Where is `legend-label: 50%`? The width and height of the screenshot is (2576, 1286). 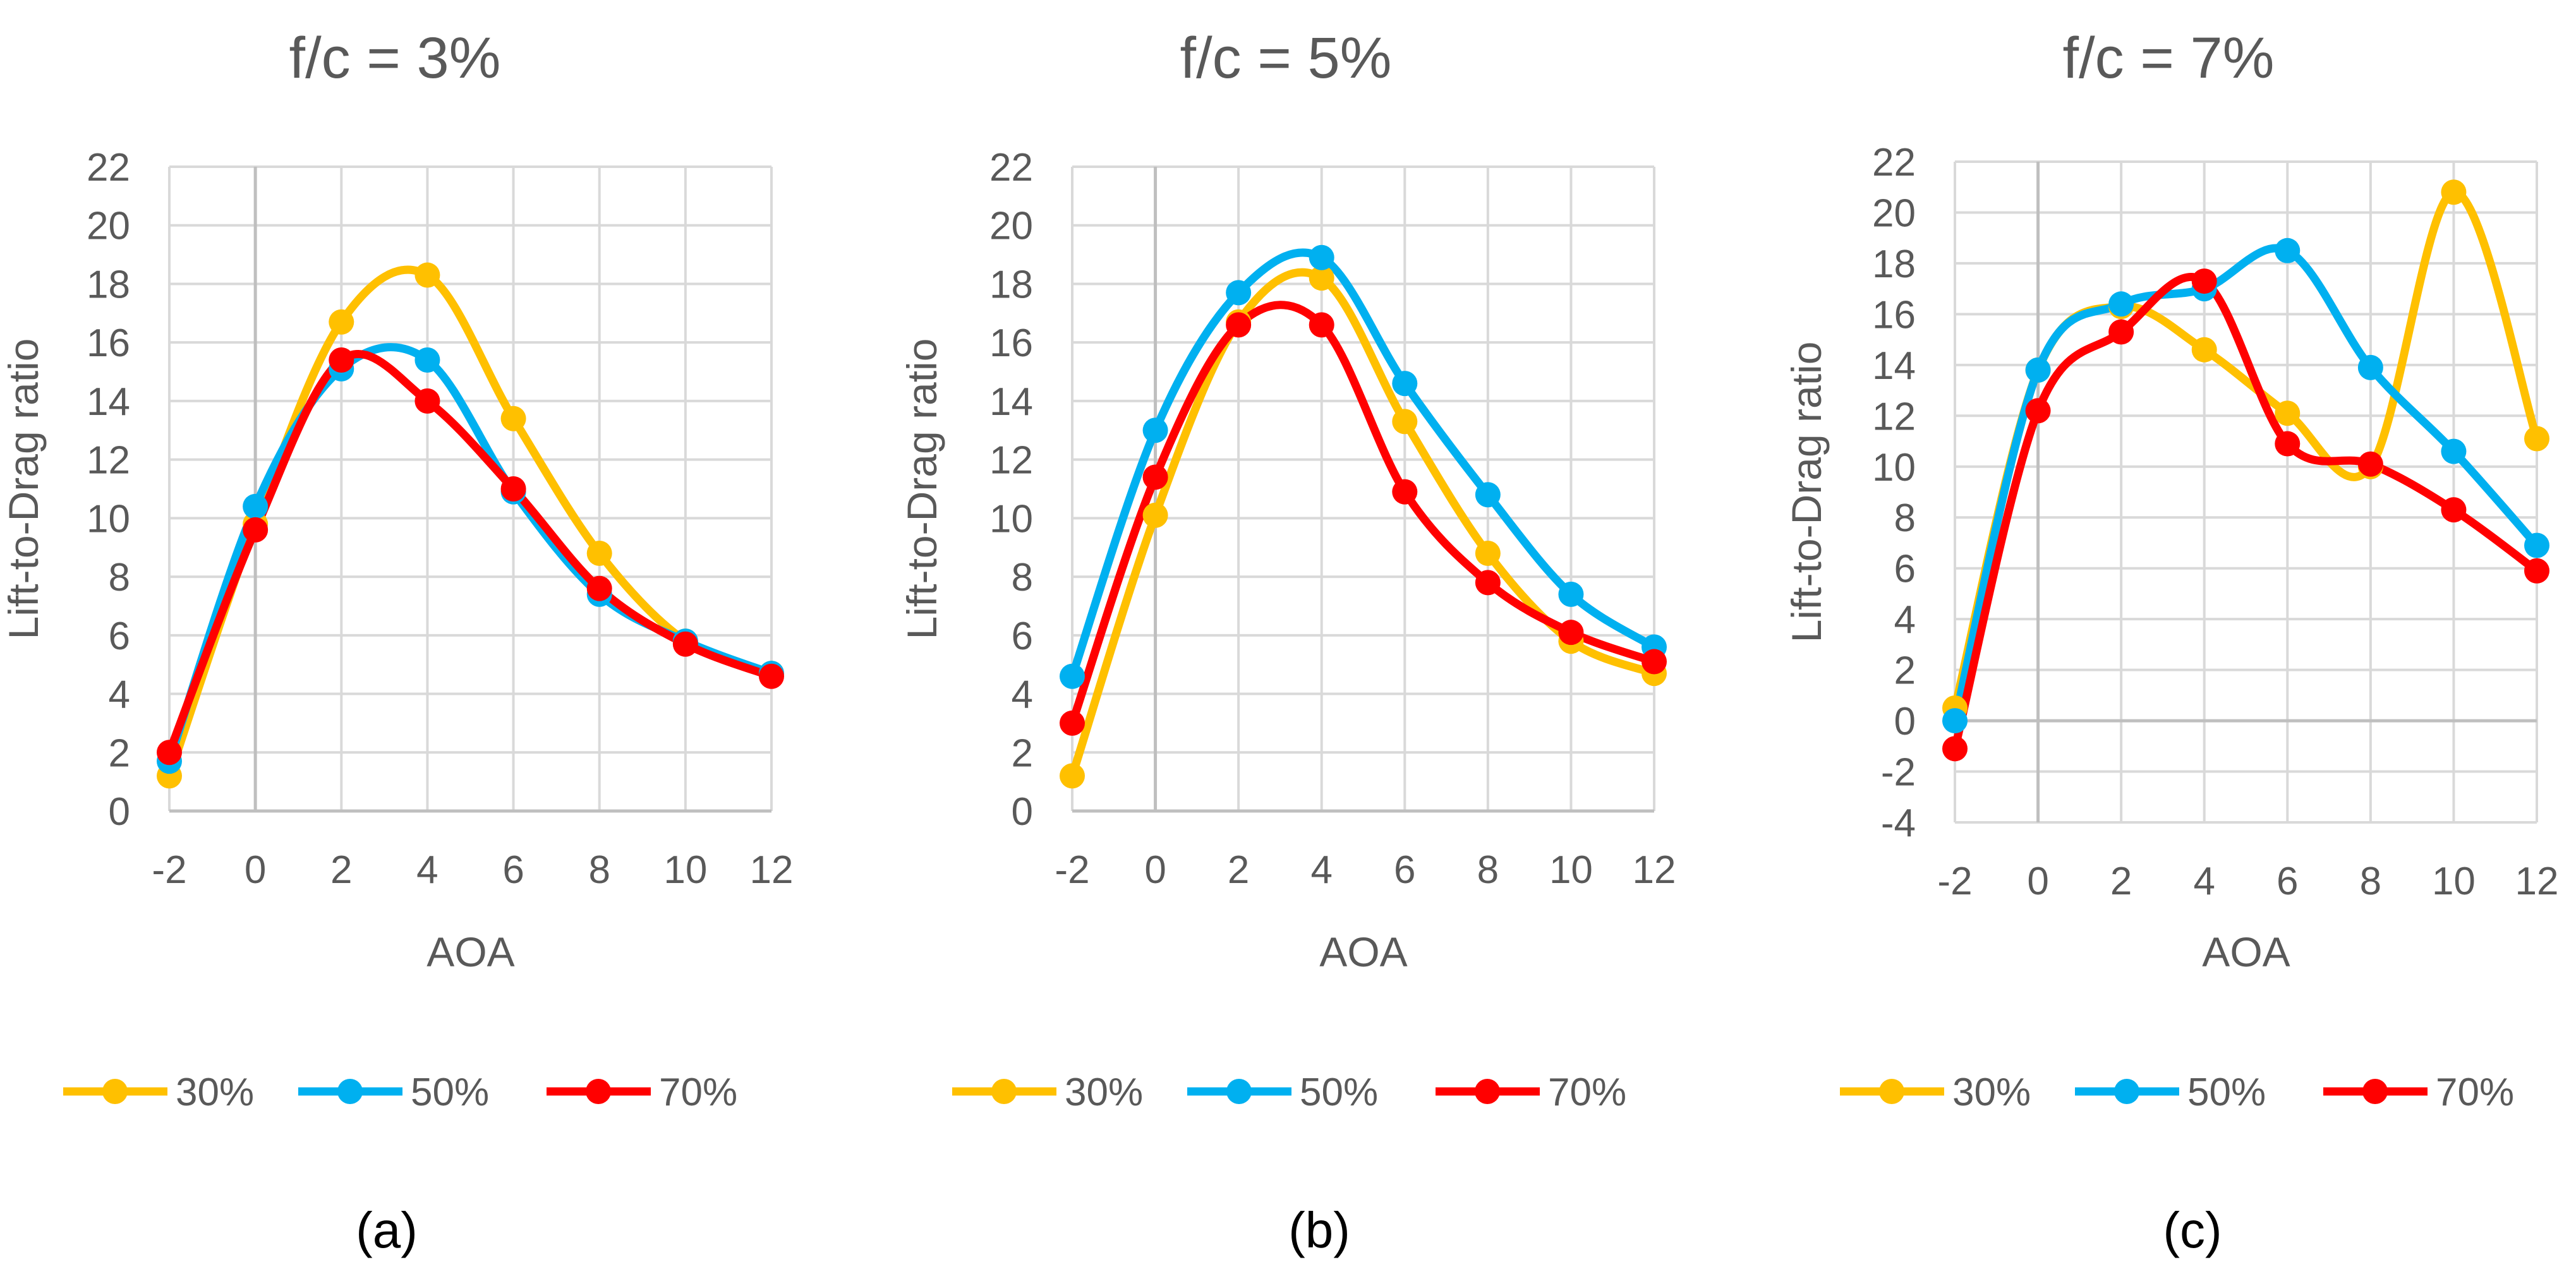
legend-label: 50% is located at coordinates (2226, 1092).